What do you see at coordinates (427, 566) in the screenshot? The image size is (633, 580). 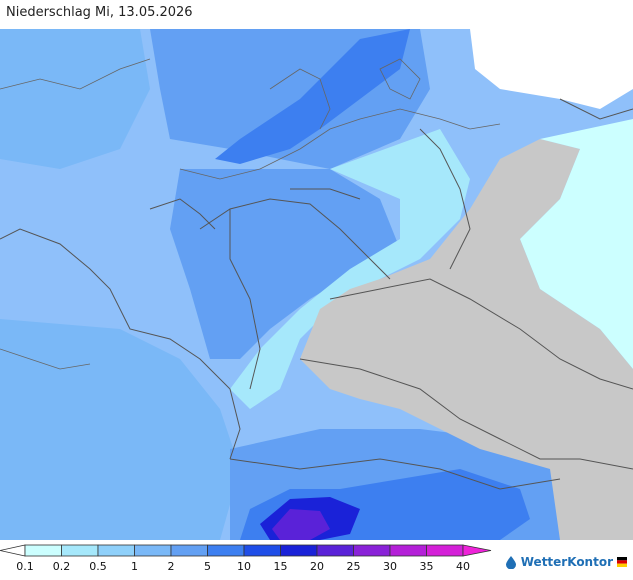 I see `legend-label: 35` at bounding box center [427, 566].